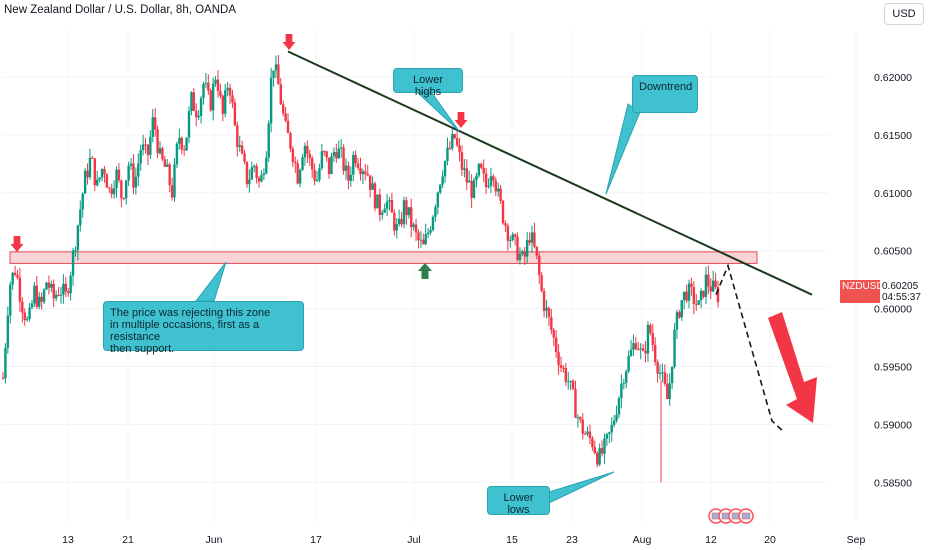 The image size is (932, 550). What do you see at coordinates (518, 501) in the screenshot?
I see `callout-lower-lows: Lower lows` at bounding box center [518, 501].